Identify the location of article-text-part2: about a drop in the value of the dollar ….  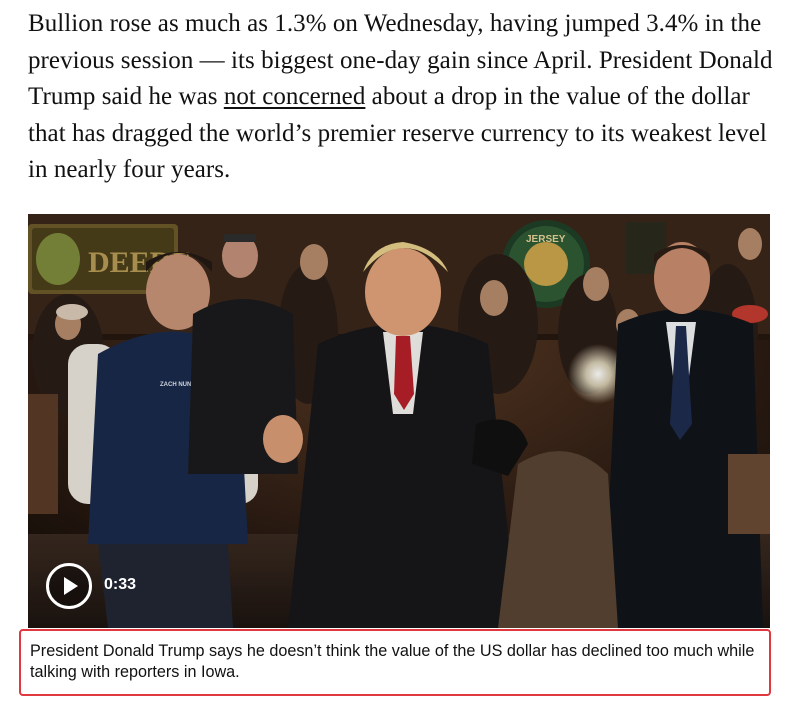
(397, 133).